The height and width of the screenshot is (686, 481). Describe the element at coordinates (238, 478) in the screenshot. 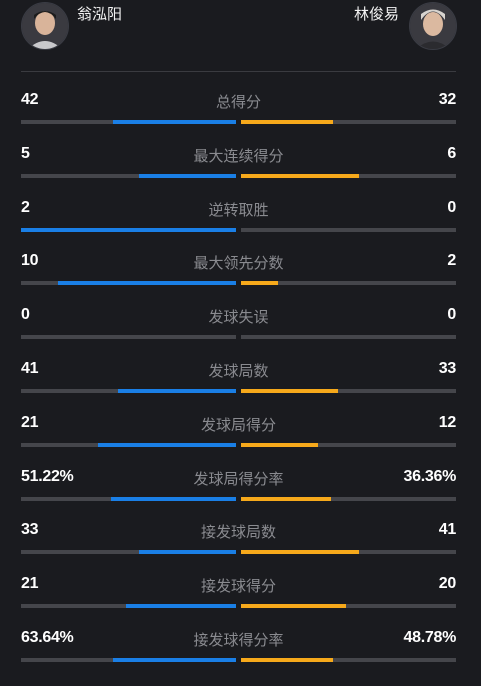

I see `stat-label: 发球局得分率` at that location.